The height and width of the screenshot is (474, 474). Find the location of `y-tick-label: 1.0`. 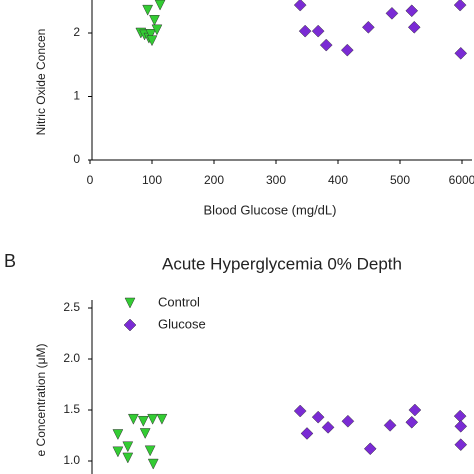

y-tick-label: 1.0 is located at coordinates (71, 460).